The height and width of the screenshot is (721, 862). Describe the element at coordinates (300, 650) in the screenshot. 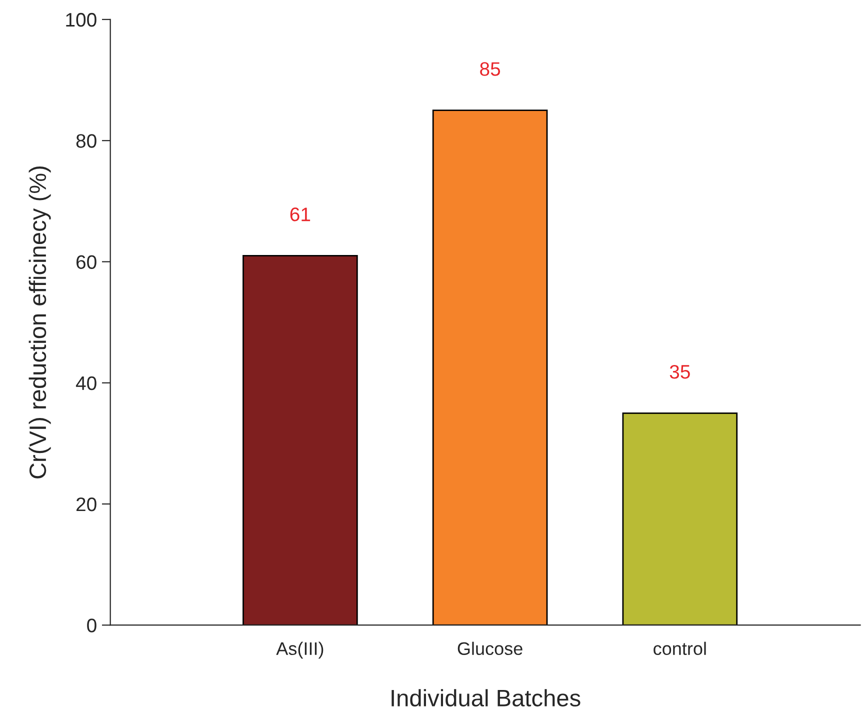

I see `x-tick-label: As(III)` at that location.